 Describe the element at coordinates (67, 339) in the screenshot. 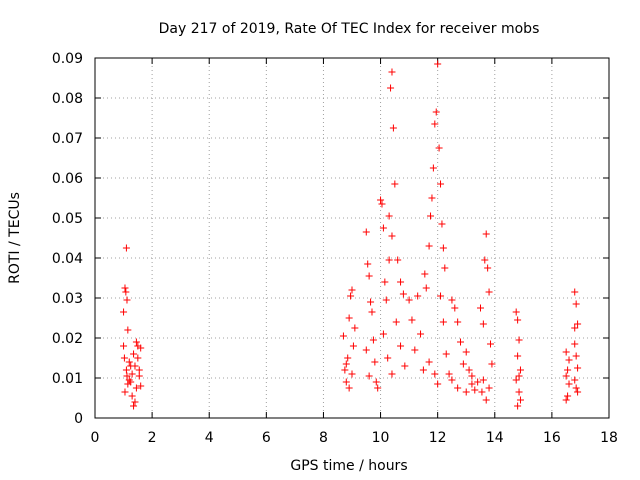

I see `y-tick-label: 0.02` at that location.